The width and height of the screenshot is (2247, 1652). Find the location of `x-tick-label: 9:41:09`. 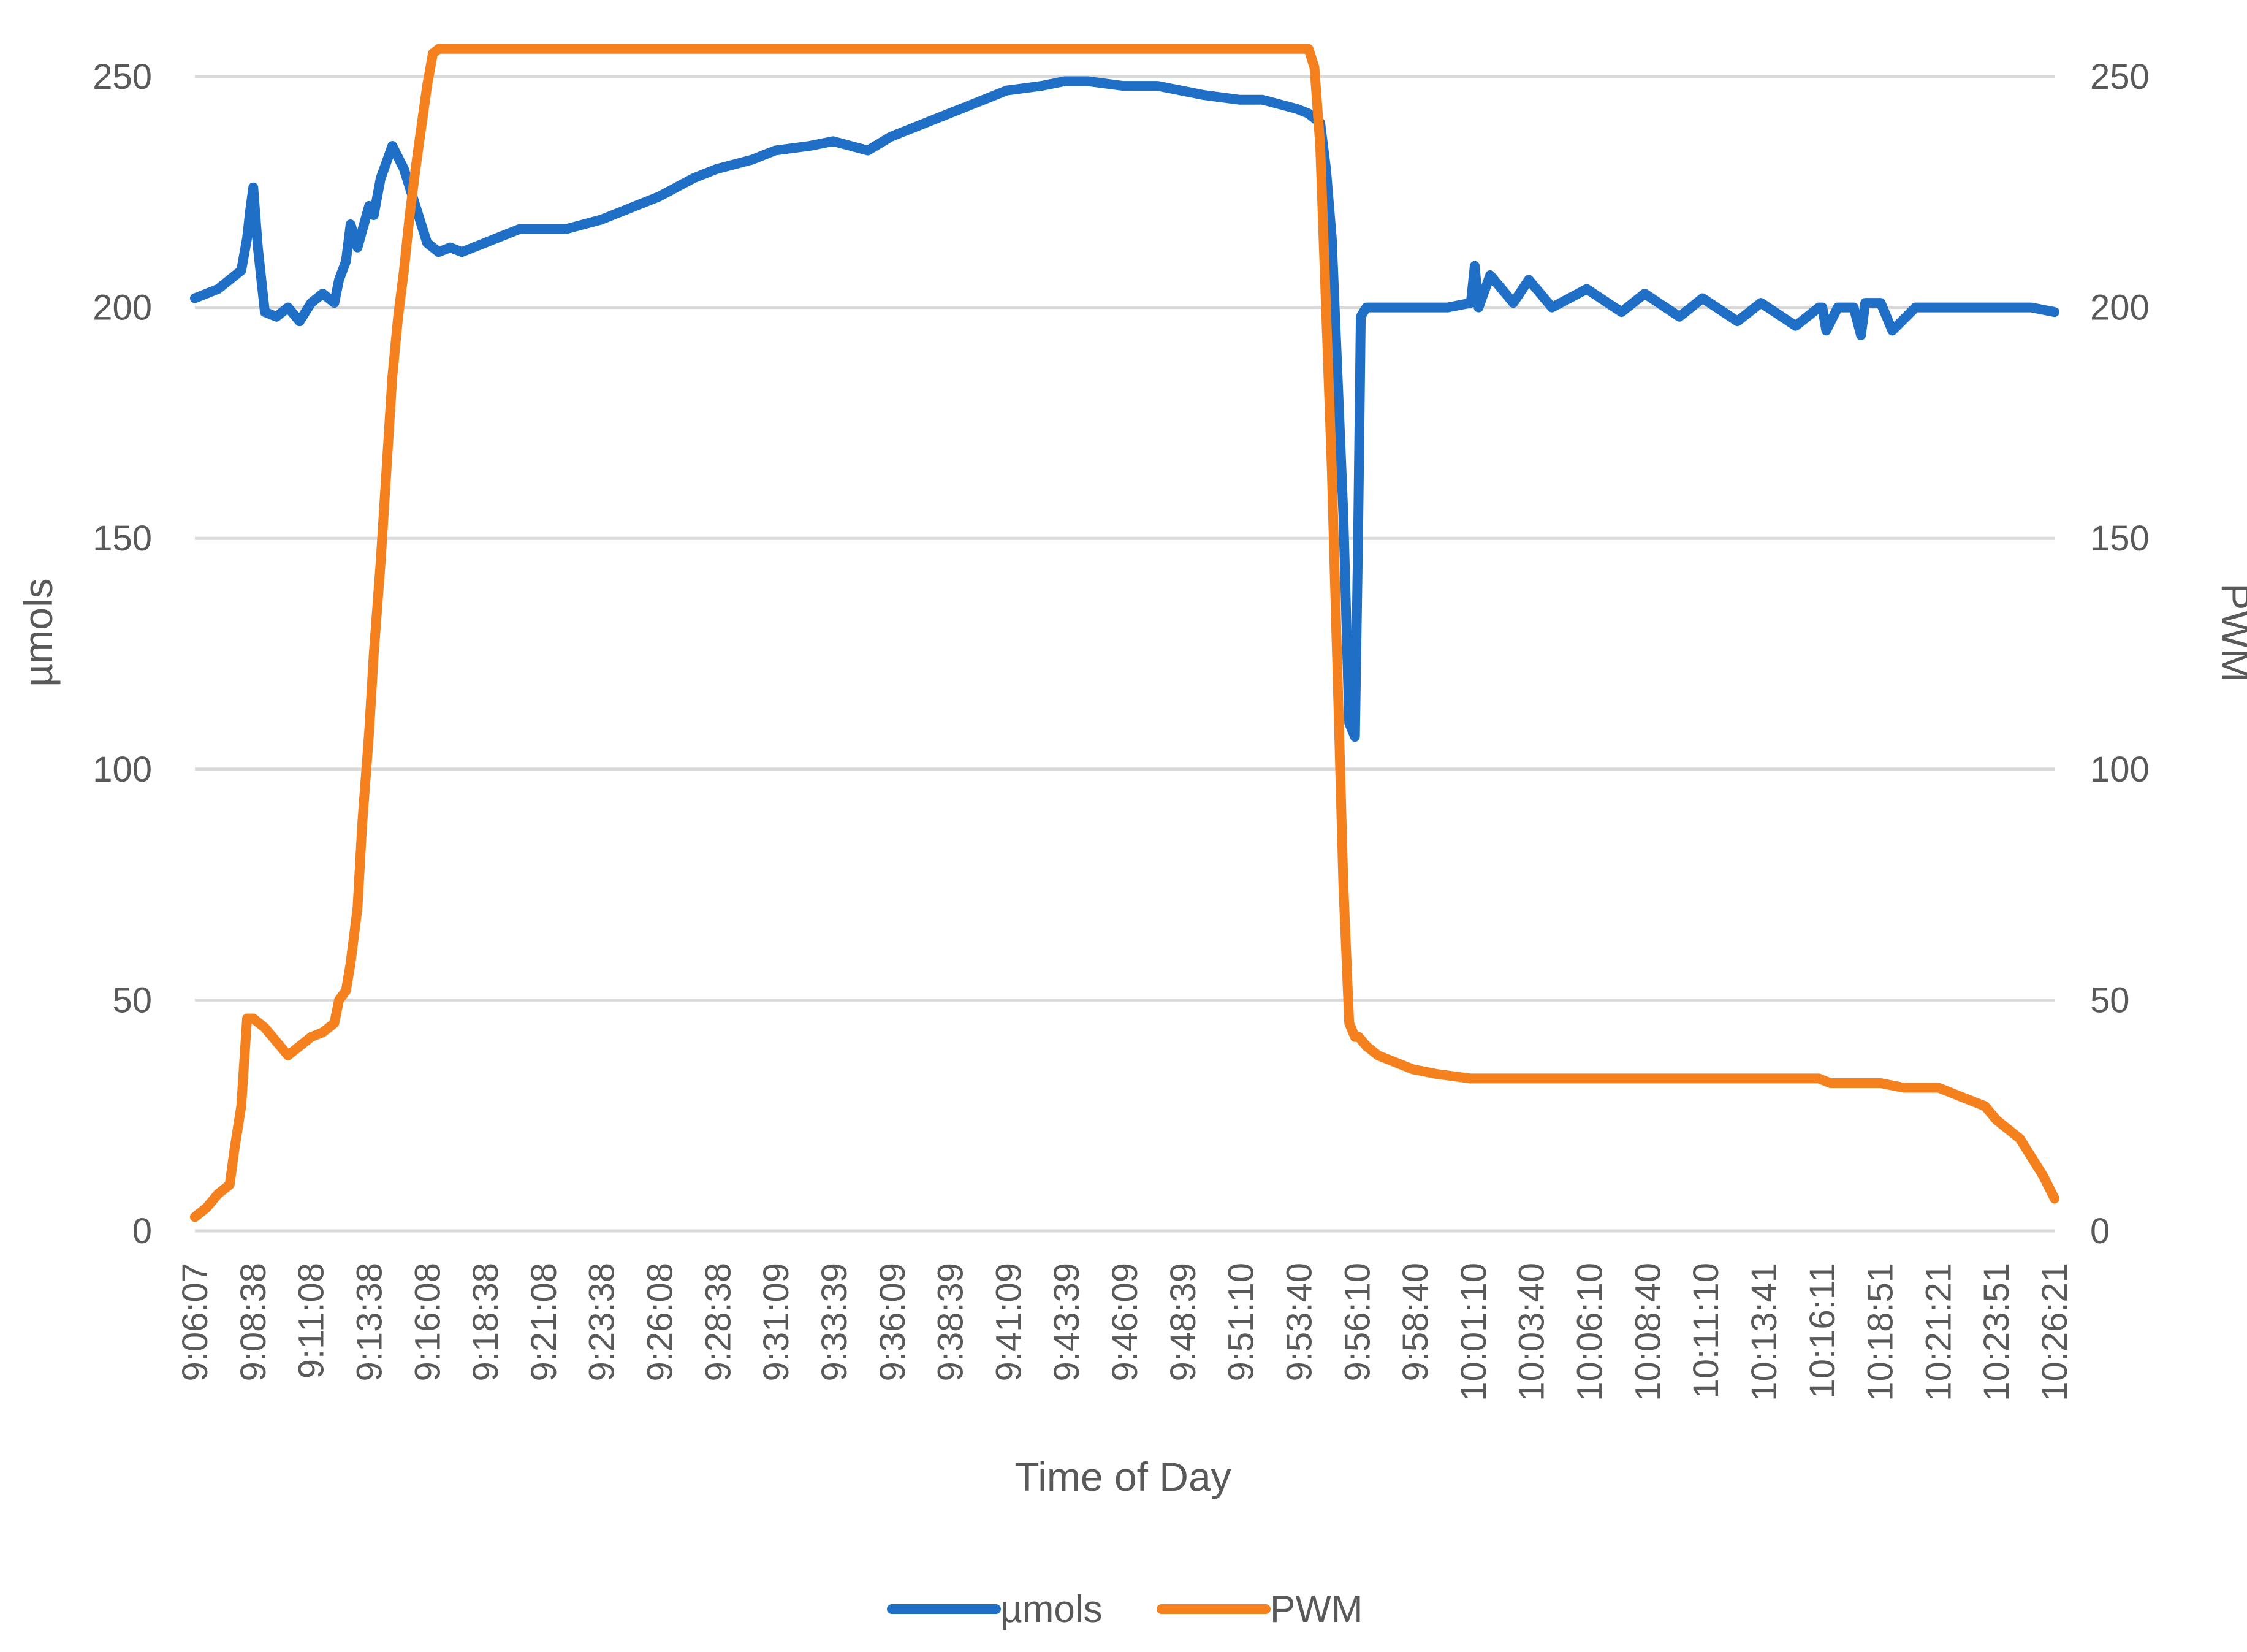

x-tick-label: 9:41:09 is located at coordinates (1009, 1322).